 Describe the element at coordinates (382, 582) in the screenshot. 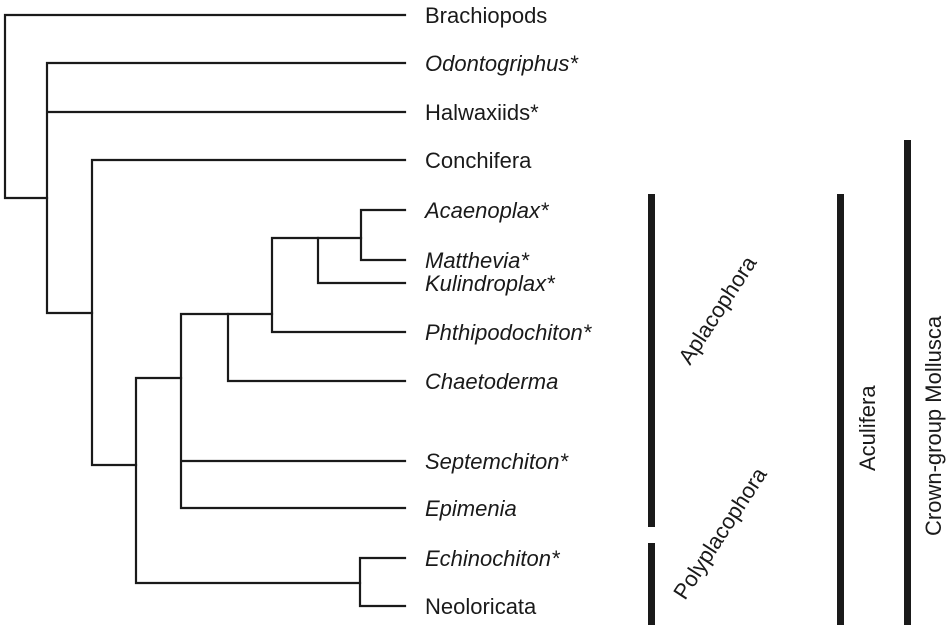

I see `branch-node-polyplacophora` at that location.